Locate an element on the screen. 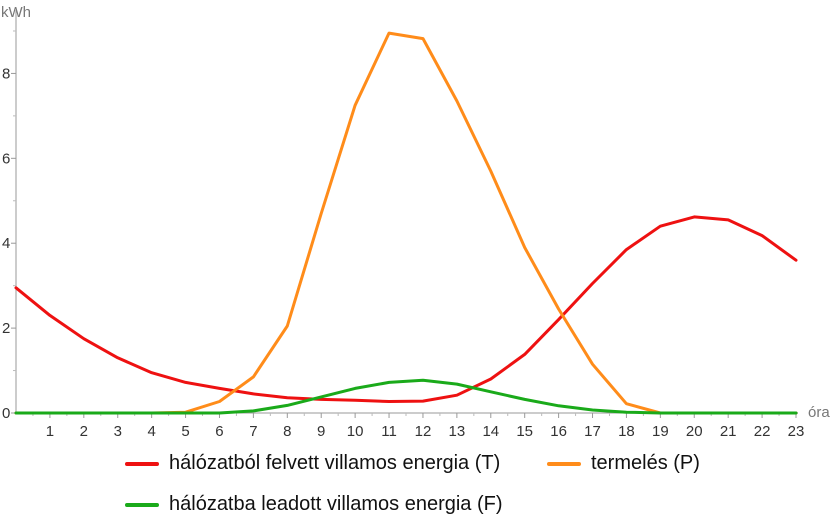 Image resolution: width=834 pixels, height=531 pixels. x-tick-label: 2 is located at coordinates (84, 431).